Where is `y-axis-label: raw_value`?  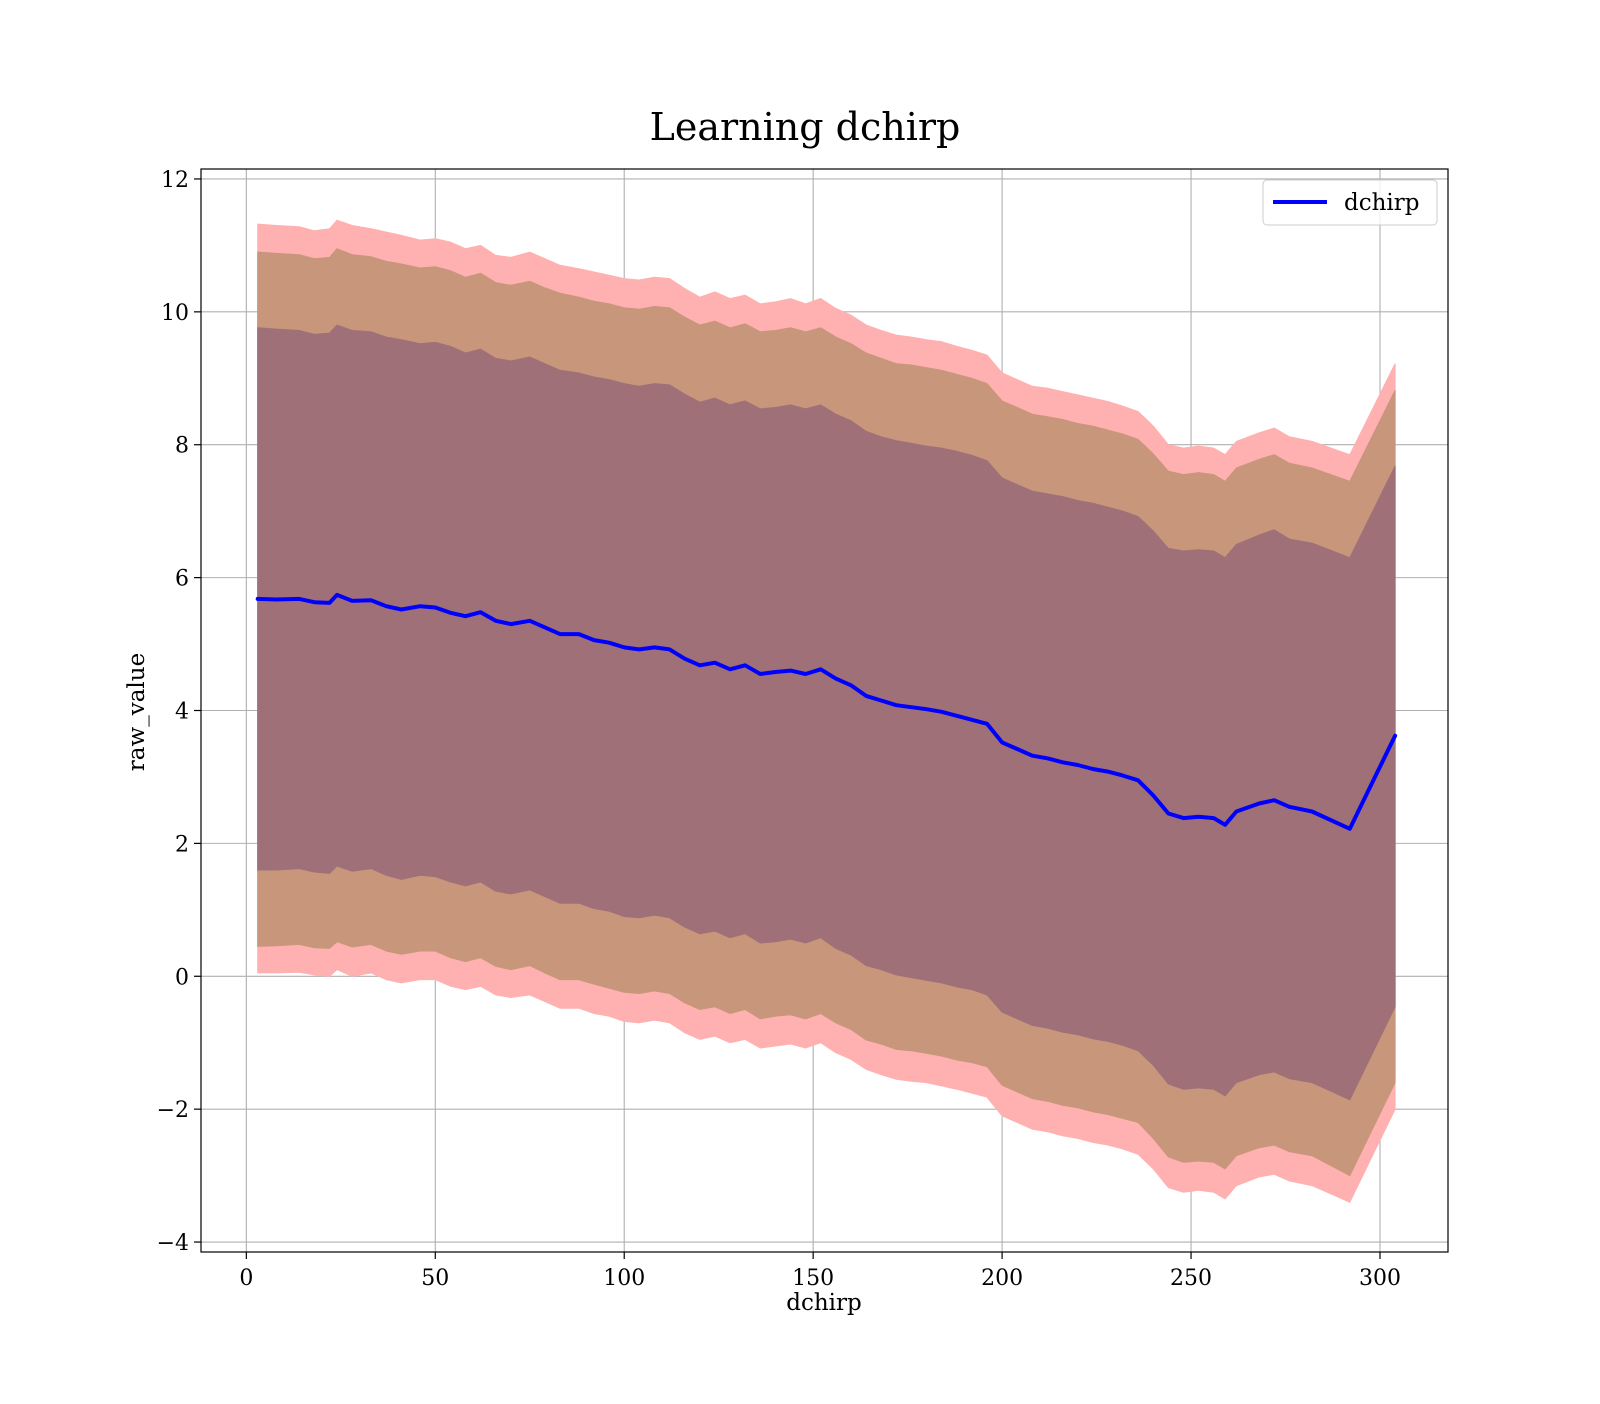 y-axis-label: raw_value is located at coordinates (137, 712).